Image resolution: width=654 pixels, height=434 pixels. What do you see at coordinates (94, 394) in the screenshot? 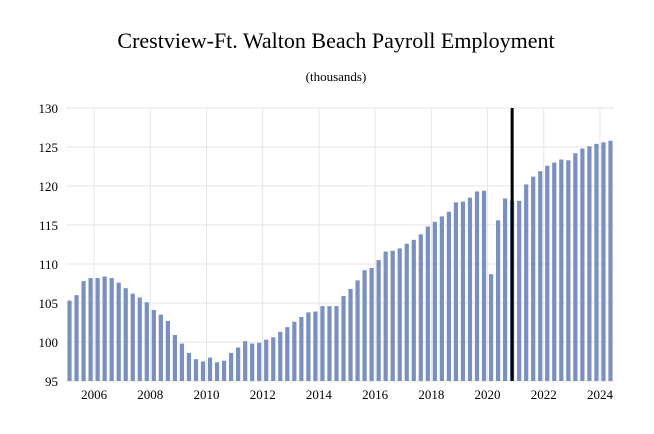
I see `x-tick-label: 2006` at bounding box center [94, 394].